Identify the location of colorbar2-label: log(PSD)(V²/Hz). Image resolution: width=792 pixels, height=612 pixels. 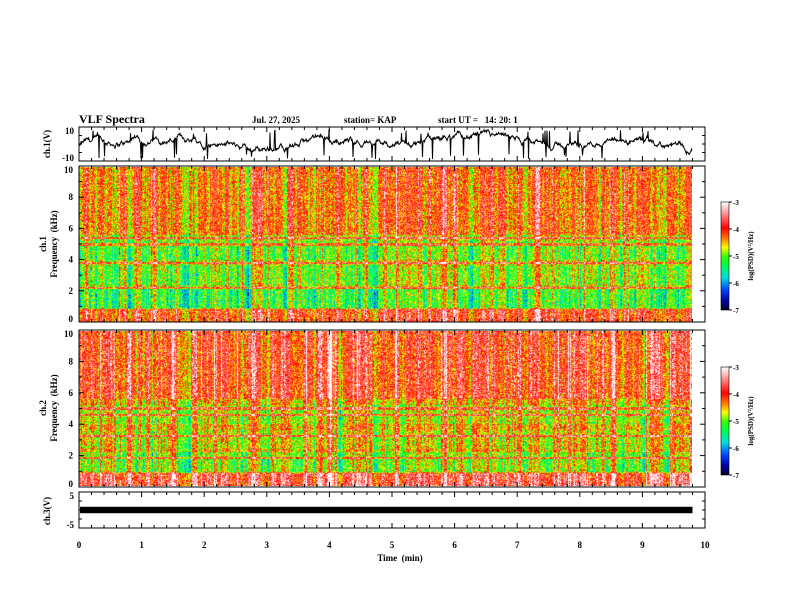
(751, 421).